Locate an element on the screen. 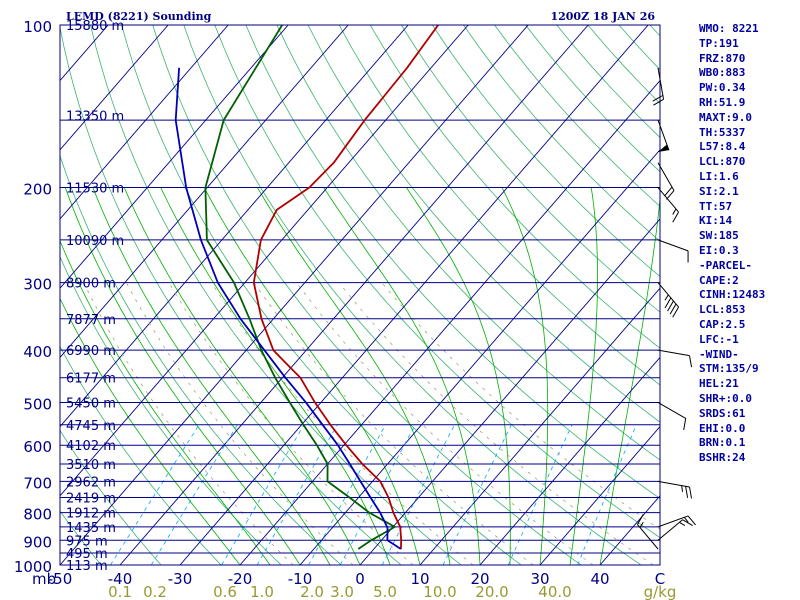 Image resolution: width=800 pixels, height=600 pixels. mixing-ratio-label: 1.0 is located at coordinates (262, 591).